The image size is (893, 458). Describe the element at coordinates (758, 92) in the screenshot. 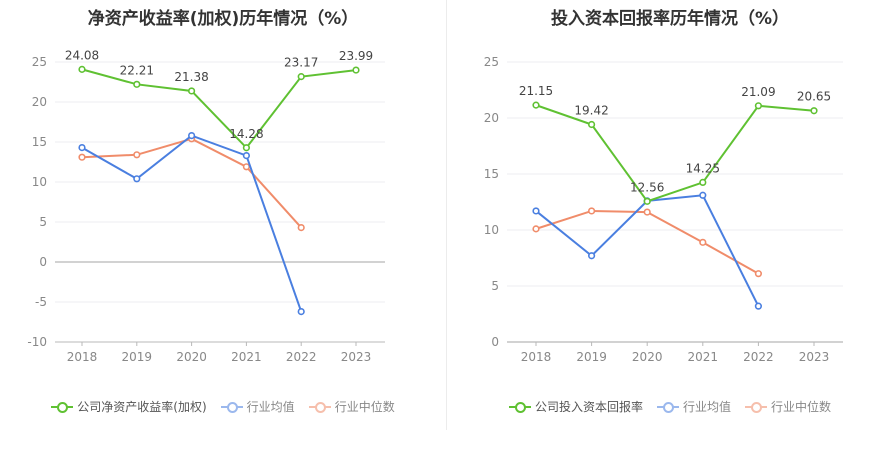

I see `data-label: 21.09` at that location.